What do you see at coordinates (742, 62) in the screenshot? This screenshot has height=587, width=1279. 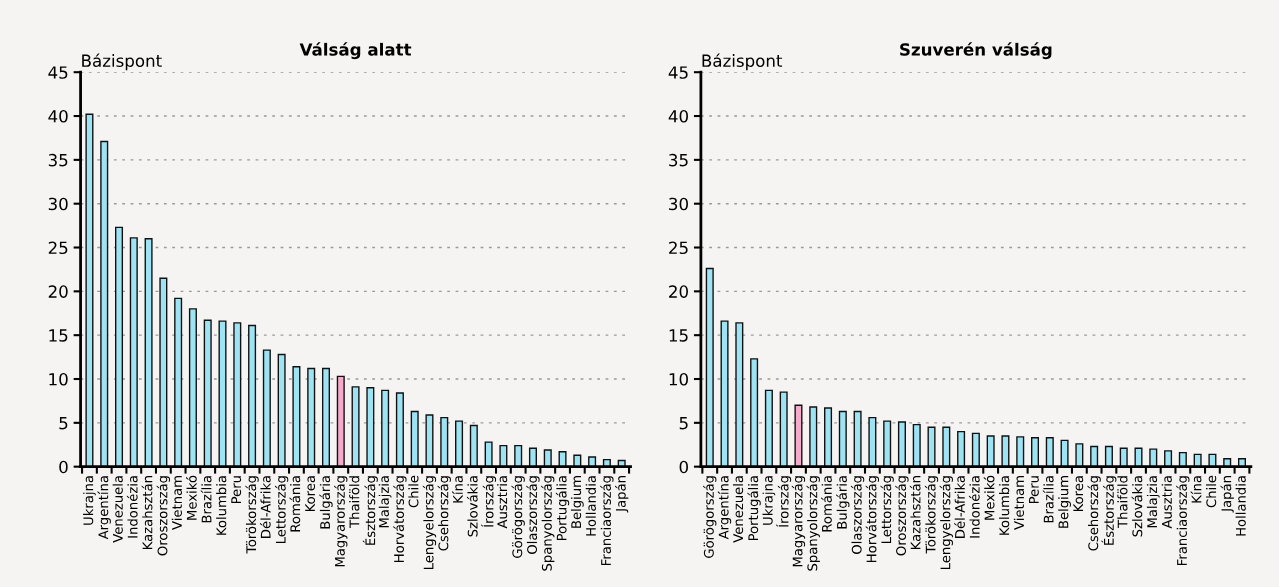 I see `y-axis-title: Bázispont` at bounding box center [742, 62].